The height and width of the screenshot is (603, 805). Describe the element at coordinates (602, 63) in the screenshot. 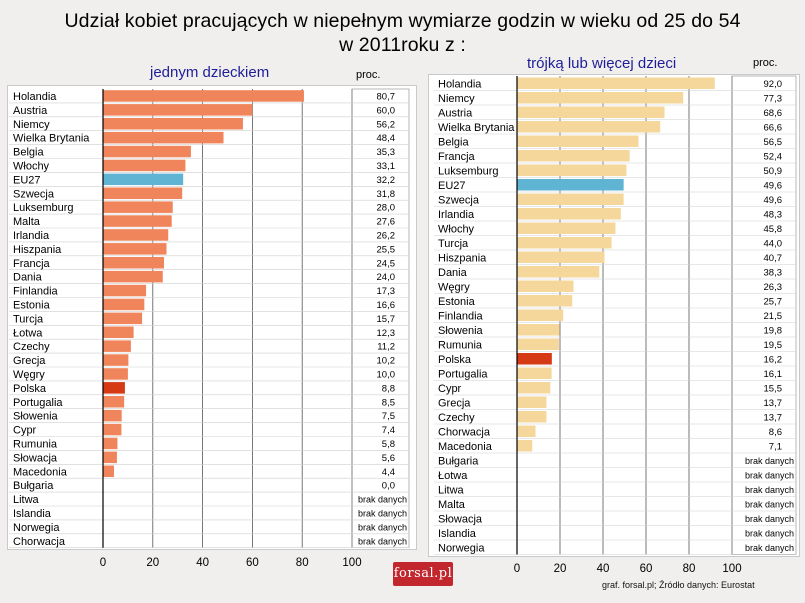

I see `right-chart-subtitle: trójką lub więcej dzieci` at that location.